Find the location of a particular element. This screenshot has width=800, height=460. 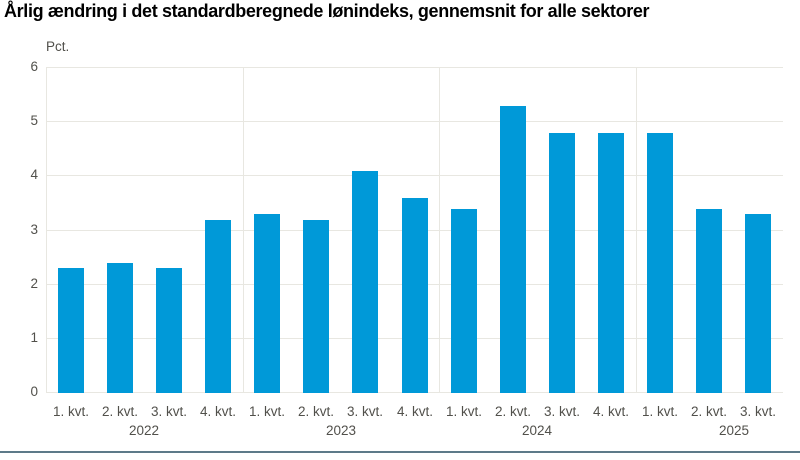

y-tick-label-3: 3 is located at coordinates (34, 229).